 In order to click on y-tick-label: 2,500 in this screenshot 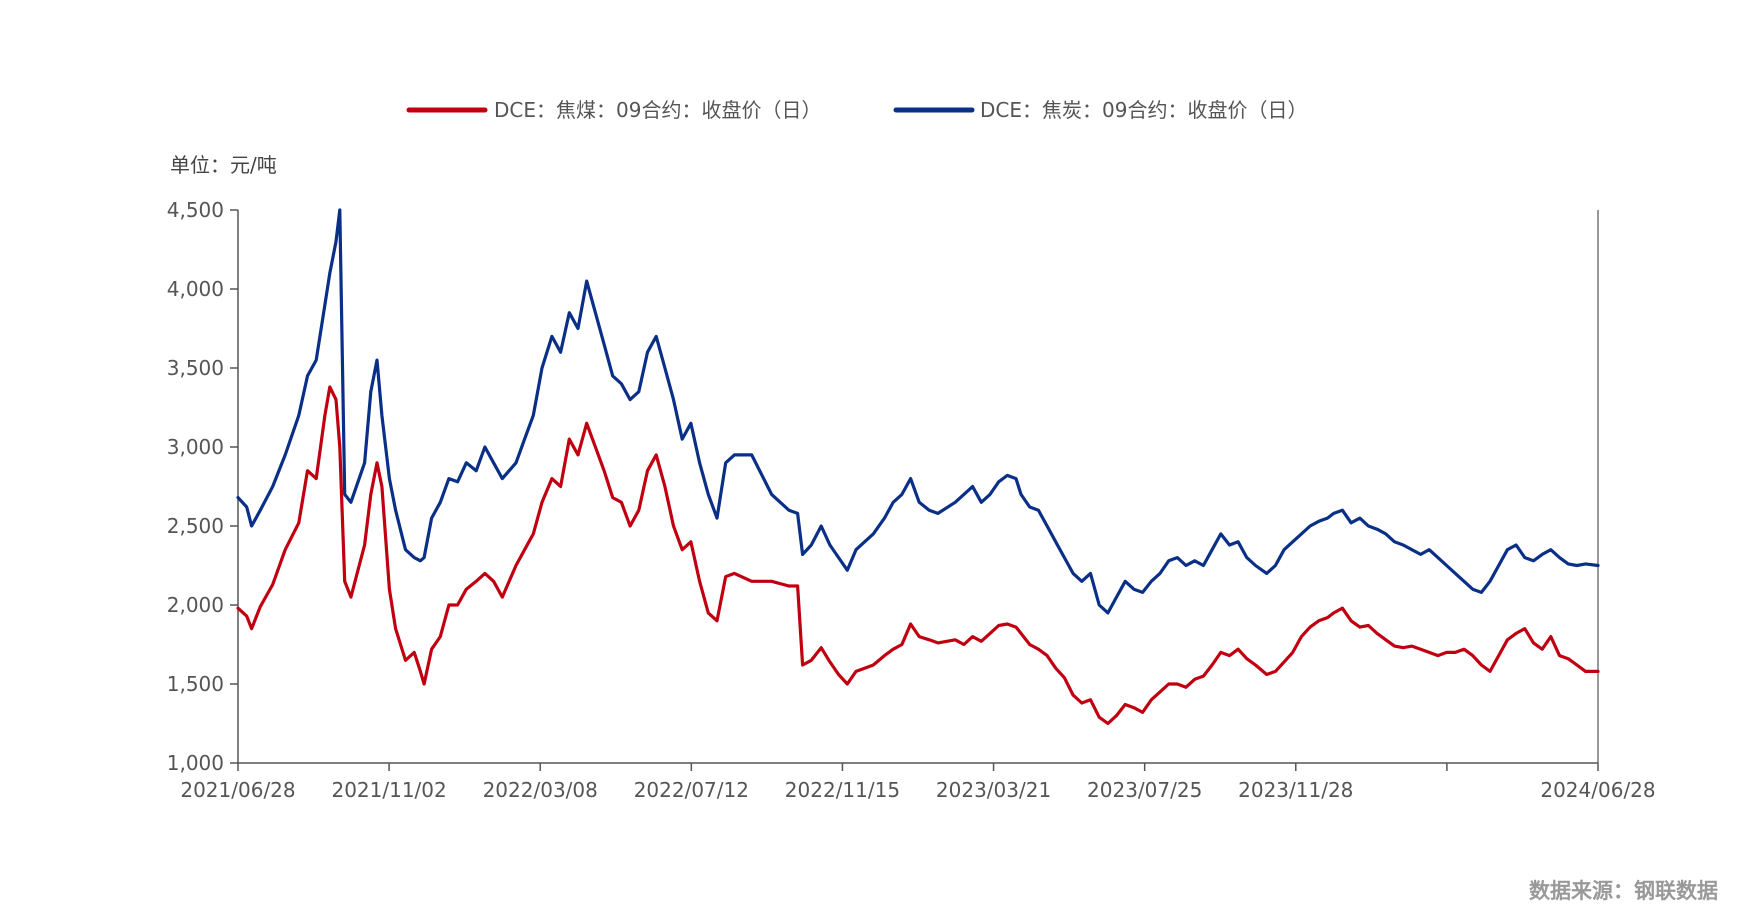, I will do `click(195, 526)`.